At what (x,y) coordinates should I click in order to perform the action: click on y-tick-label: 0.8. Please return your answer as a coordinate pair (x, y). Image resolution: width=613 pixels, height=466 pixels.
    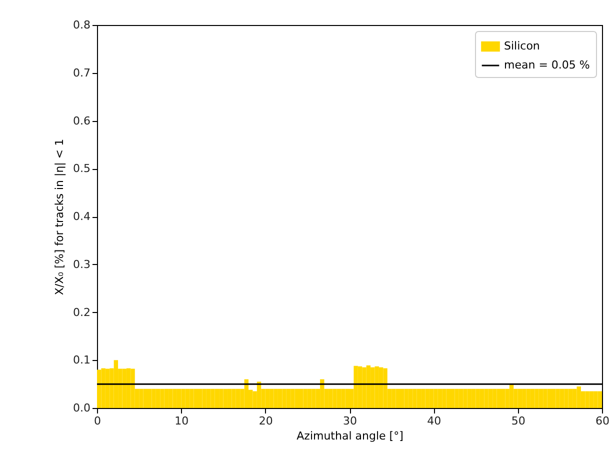
    Looking at the image, I should click on (81, 25).